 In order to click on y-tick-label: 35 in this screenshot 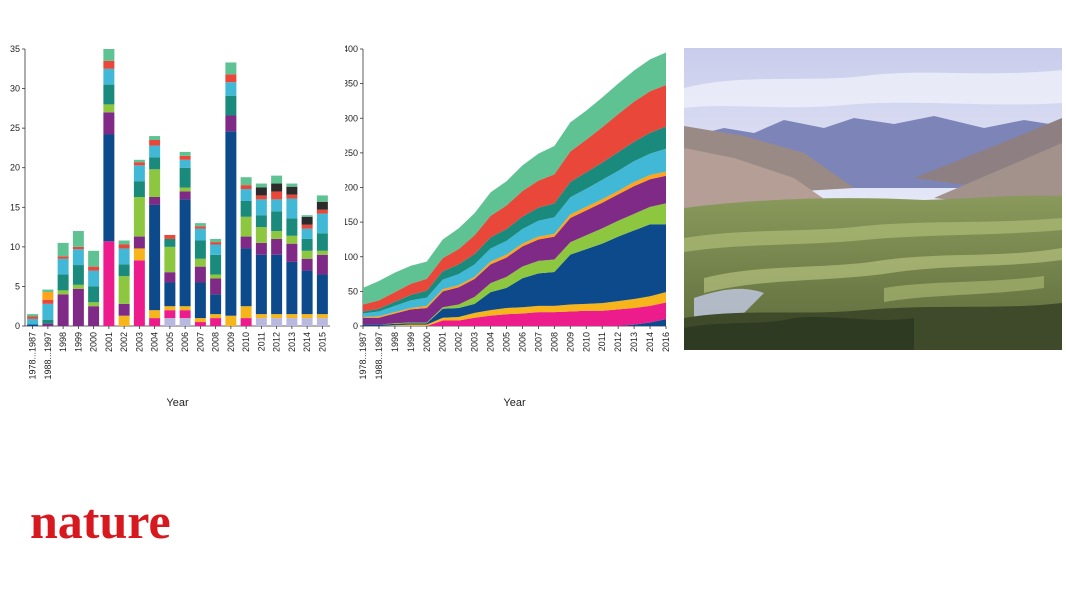, I will do `click(15, 49)`.